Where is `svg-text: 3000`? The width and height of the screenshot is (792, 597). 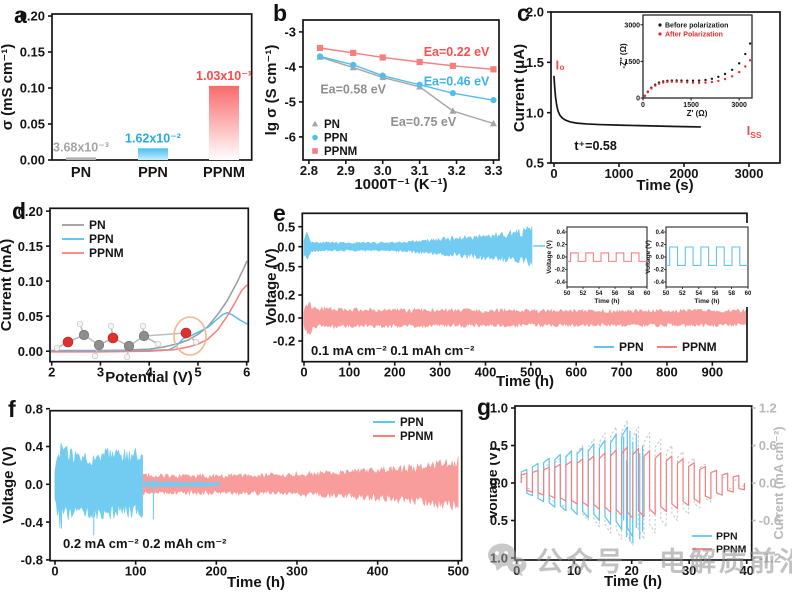
svg-text: 3000 is located at coordinates (632, 25).